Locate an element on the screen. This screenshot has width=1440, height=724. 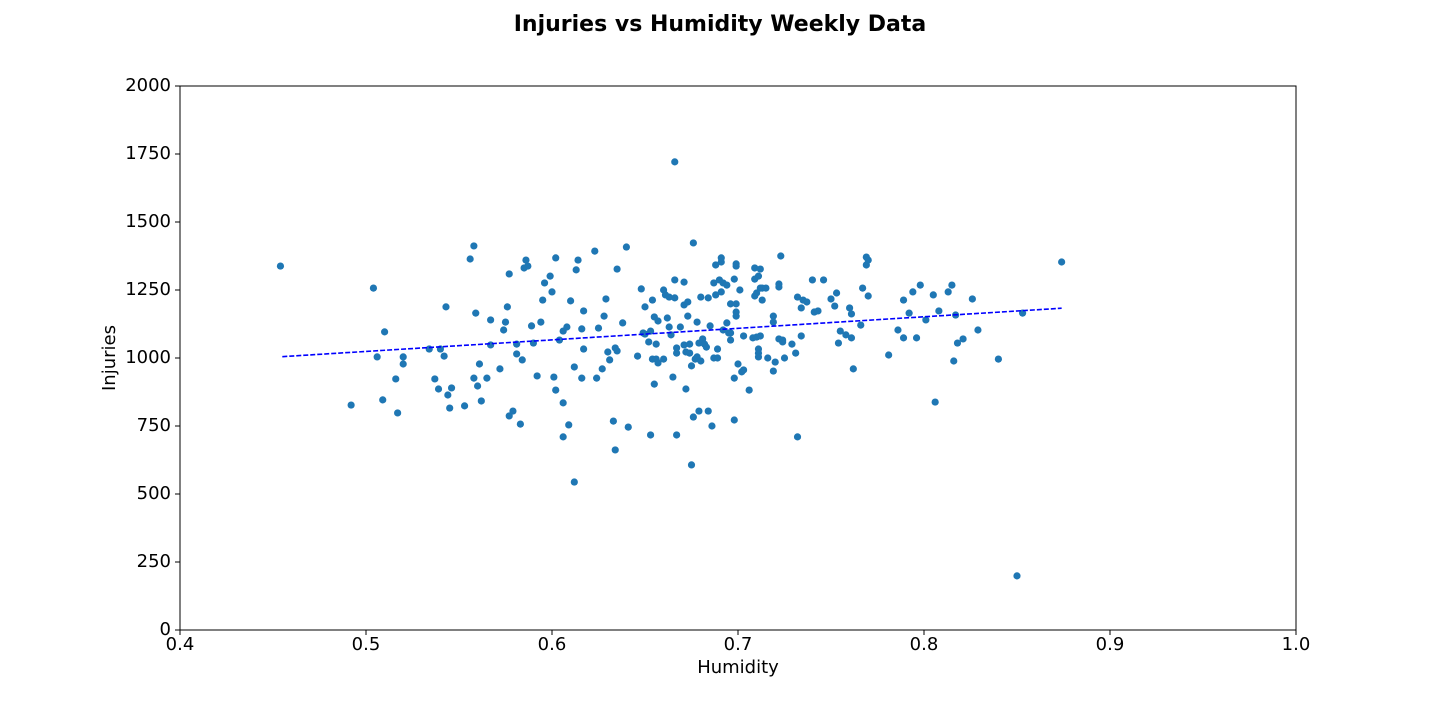
y-tick-label: 500 is located at coordinates (154, 493).